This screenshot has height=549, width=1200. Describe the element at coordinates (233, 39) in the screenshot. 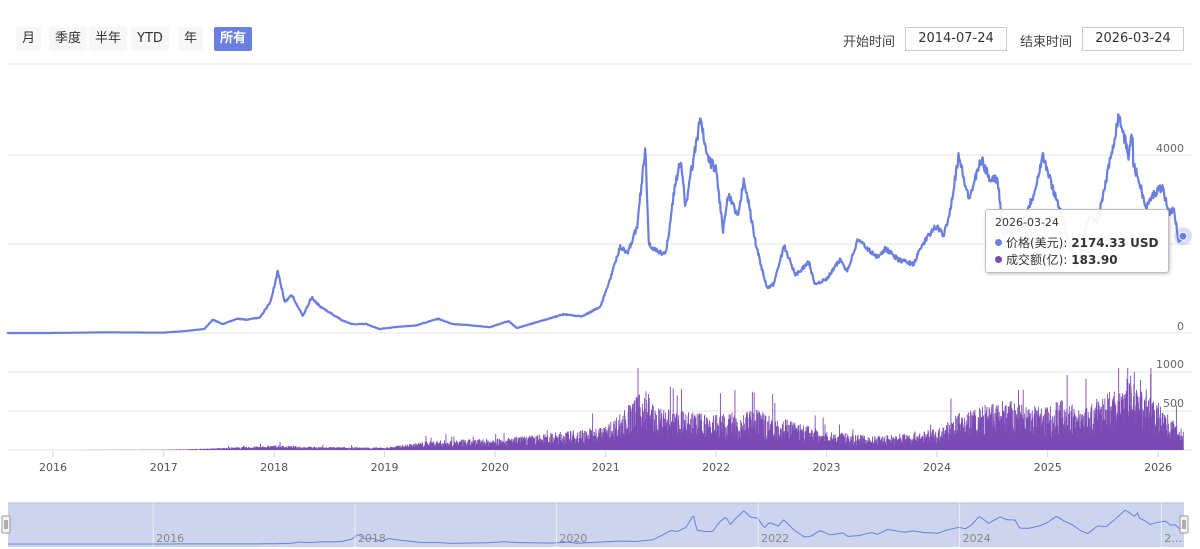

I see `range-button-all: 所有` at that location.